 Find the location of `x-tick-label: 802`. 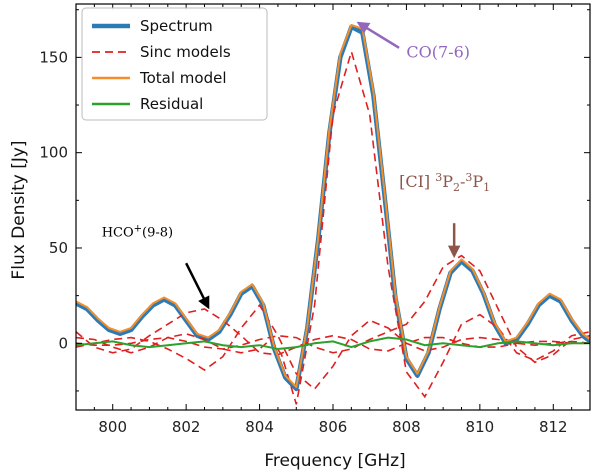

x-tick-label: 802 is located at coordinates (186, 427).